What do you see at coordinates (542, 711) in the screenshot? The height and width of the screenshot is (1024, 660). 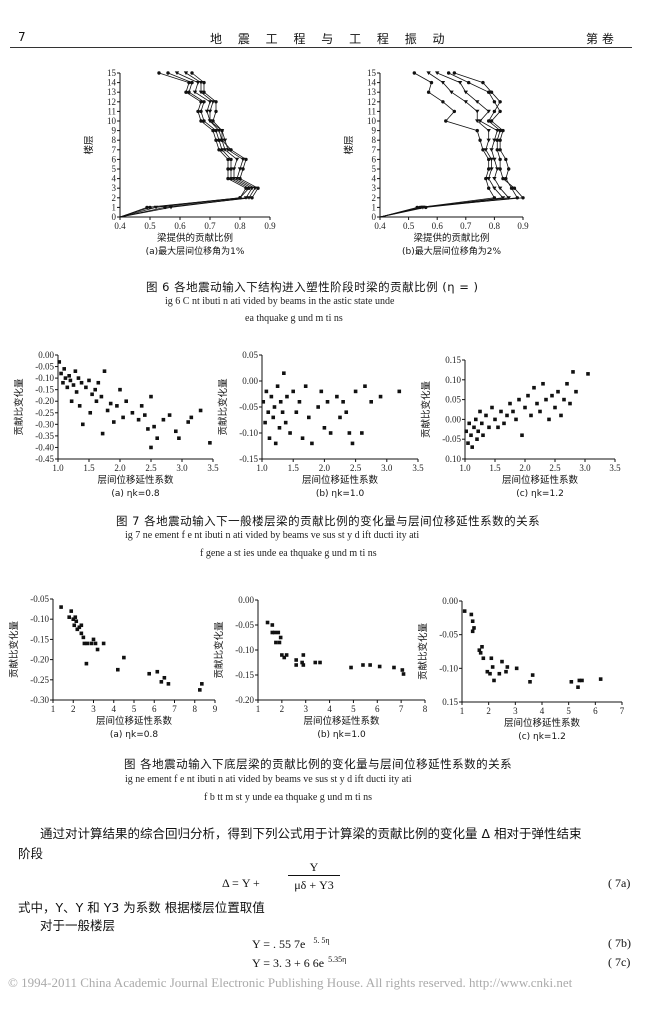 I see `x-tick-label: 4` at bounding box center [542, 711].